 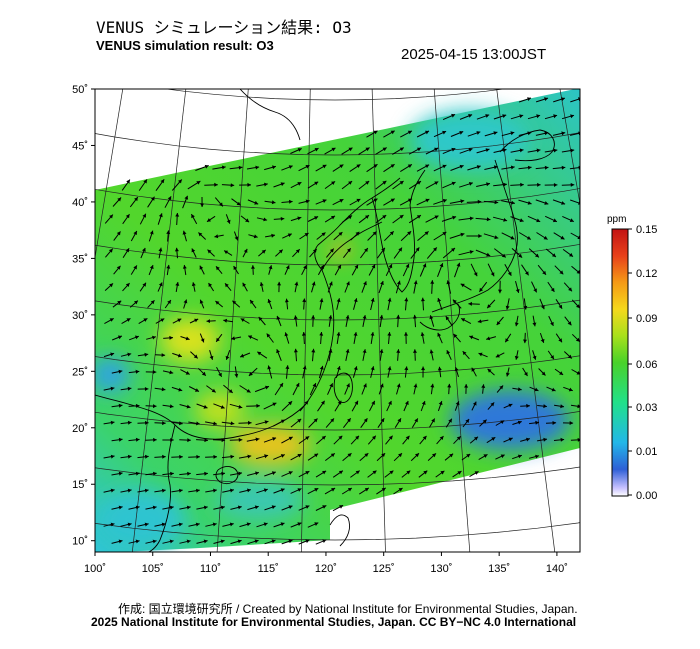 What do you see at coordinates (632, 358) in the screenshot?
I see `colorbar: ppm 0.15 0.12 0.09 0.06 0.03 0.01 0.00` at bounding box center [632, 358].